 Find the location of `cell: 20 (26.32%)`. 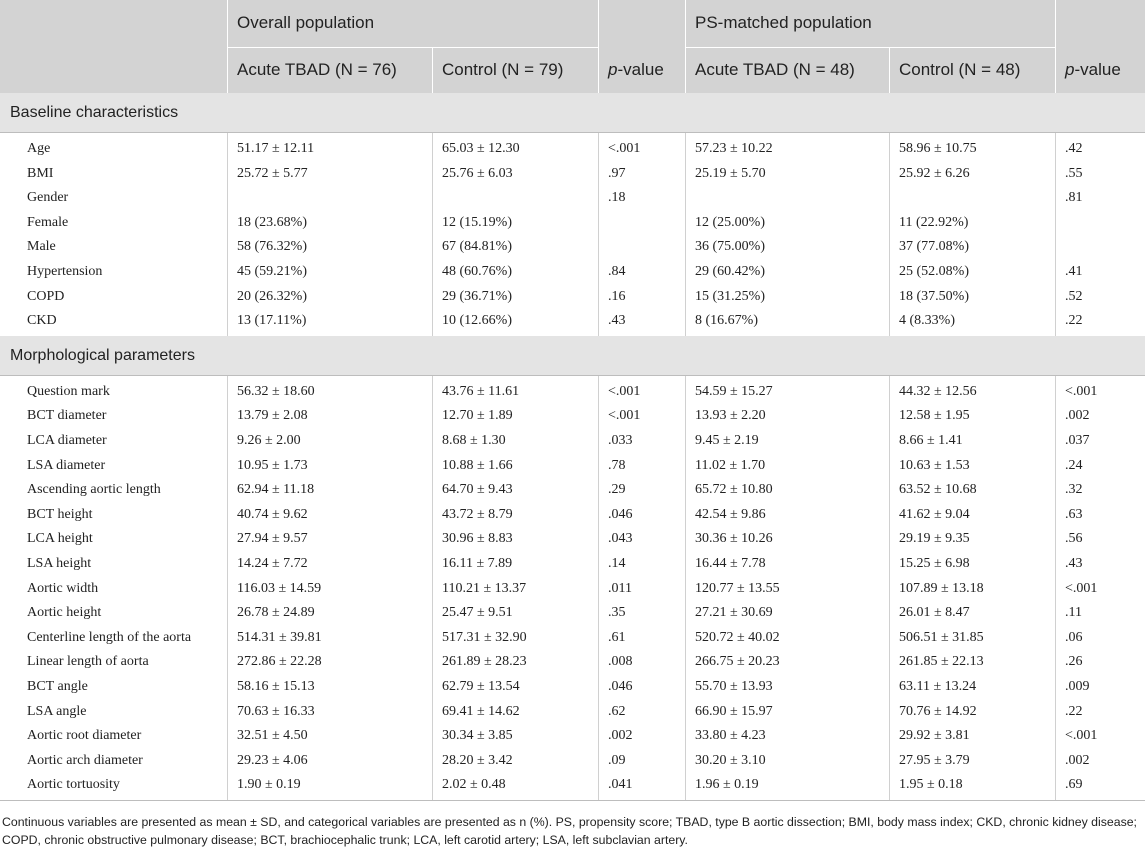

cell: 20 (26.32%) is located at coordinates (272, 296).